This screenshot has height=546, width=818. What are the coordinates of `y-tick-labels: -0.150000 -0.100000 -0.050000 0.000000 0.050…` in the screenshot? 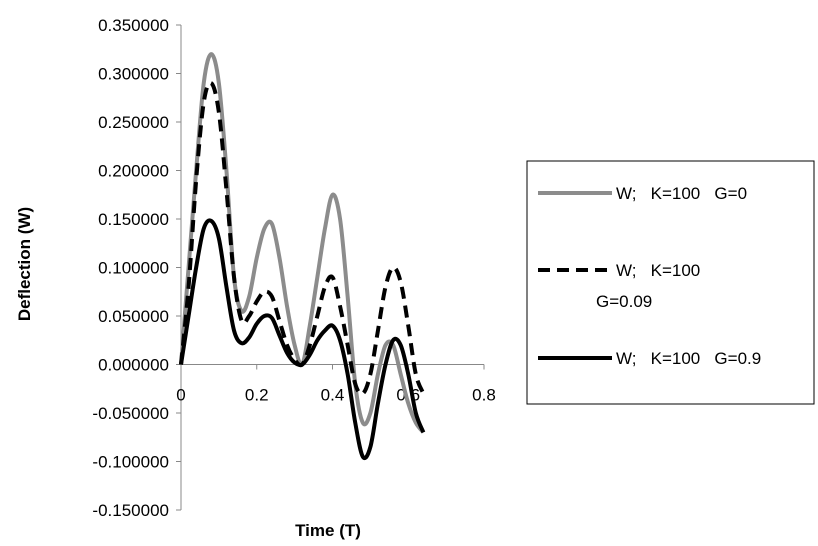 It's located at (130, 268).